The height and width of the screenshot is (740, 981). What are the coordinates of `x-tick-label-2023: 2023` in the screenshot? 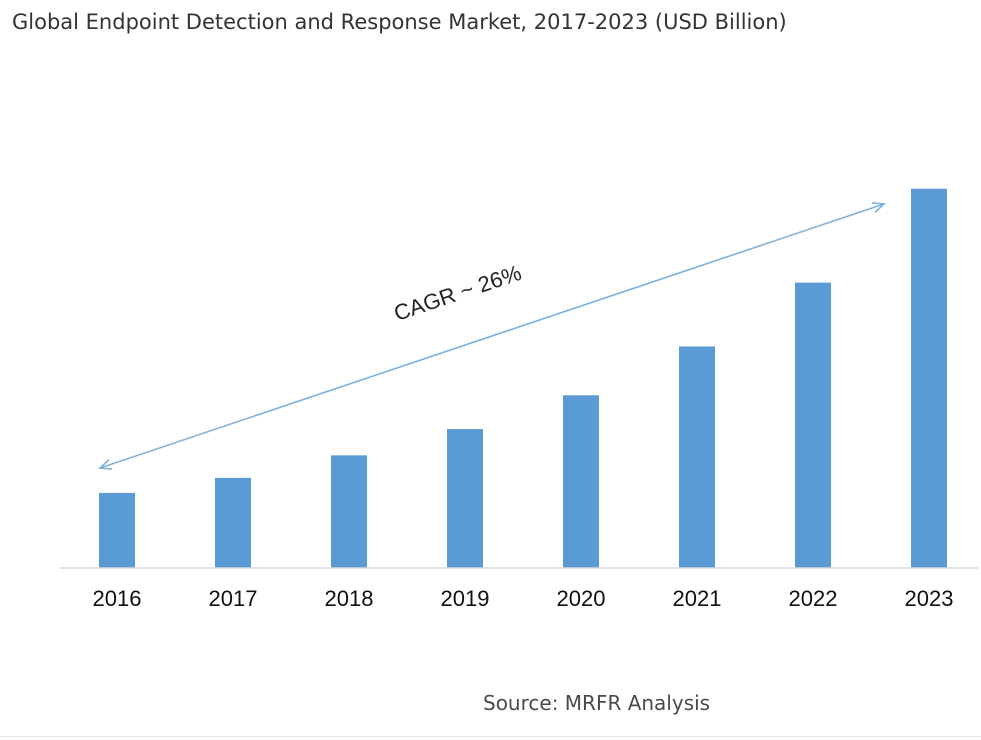 It's located at (929, 598).